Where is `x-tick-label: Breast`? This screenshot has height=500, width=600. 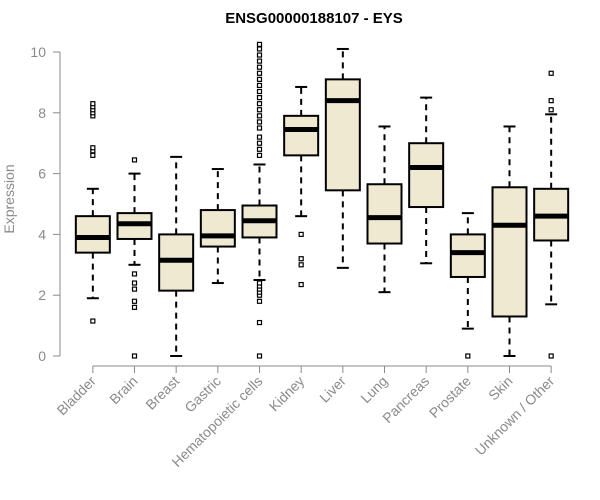
x-tick-label: Breast is located at coordinates (162, 393).